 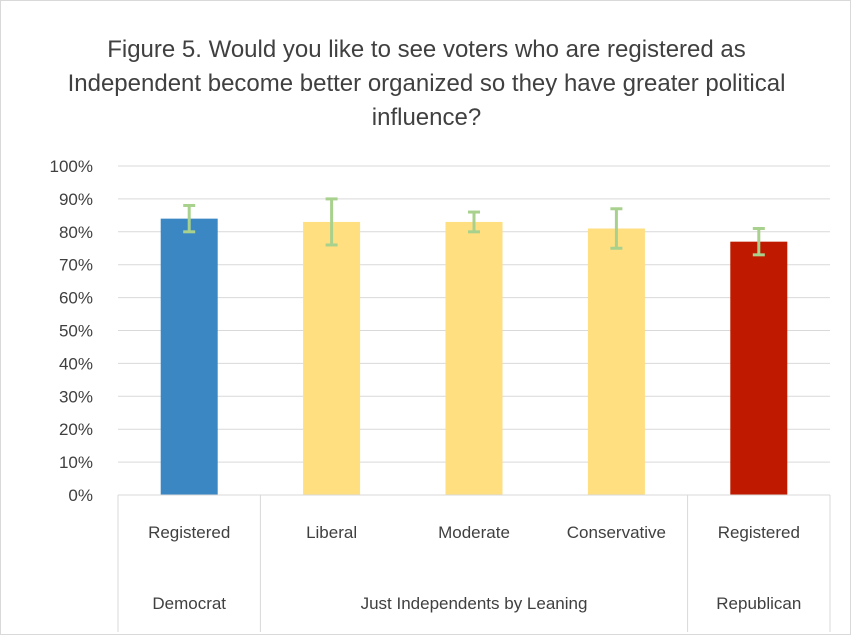 What do you see at coordinates (80, 495) in the screenshot?
I see `y-tick-label: 0%` at bounding box center [80, 495].